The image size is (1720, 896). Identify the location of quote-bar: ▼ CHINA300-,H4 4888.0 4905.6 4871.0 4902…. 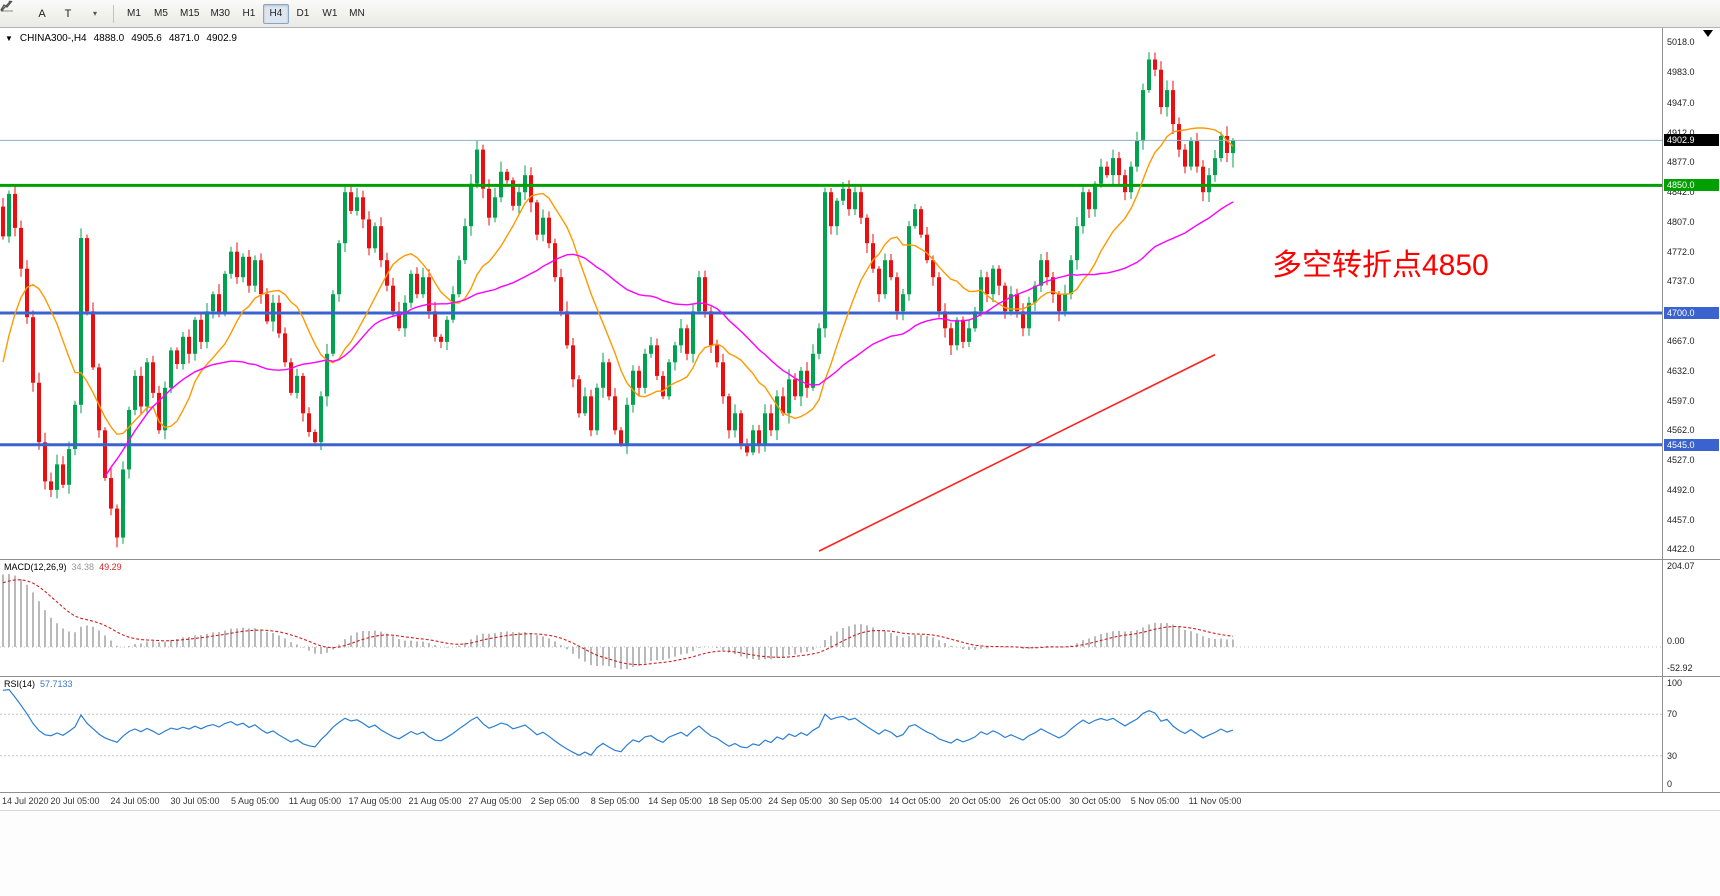
(121, 38).